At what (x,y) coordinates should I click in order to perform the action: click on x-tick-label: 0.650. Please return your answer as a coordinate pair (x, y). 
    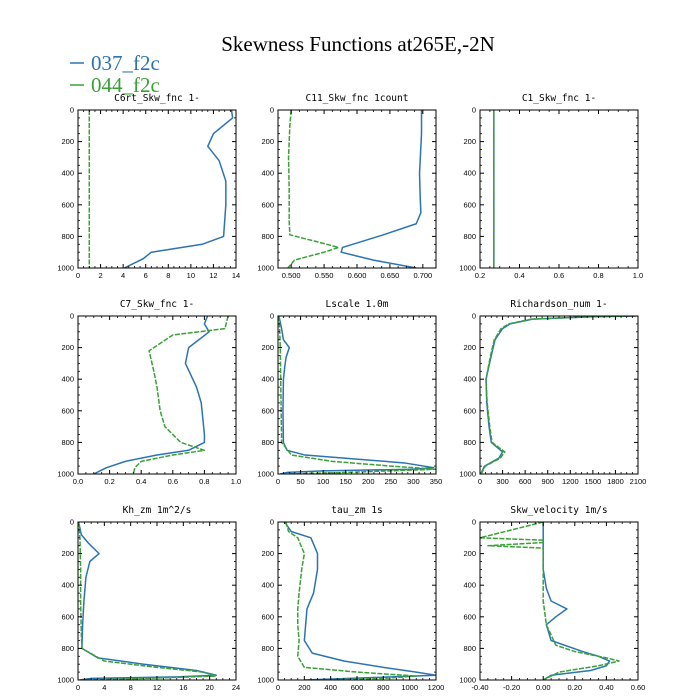
    Looking at the image, I should click on (390, 275).